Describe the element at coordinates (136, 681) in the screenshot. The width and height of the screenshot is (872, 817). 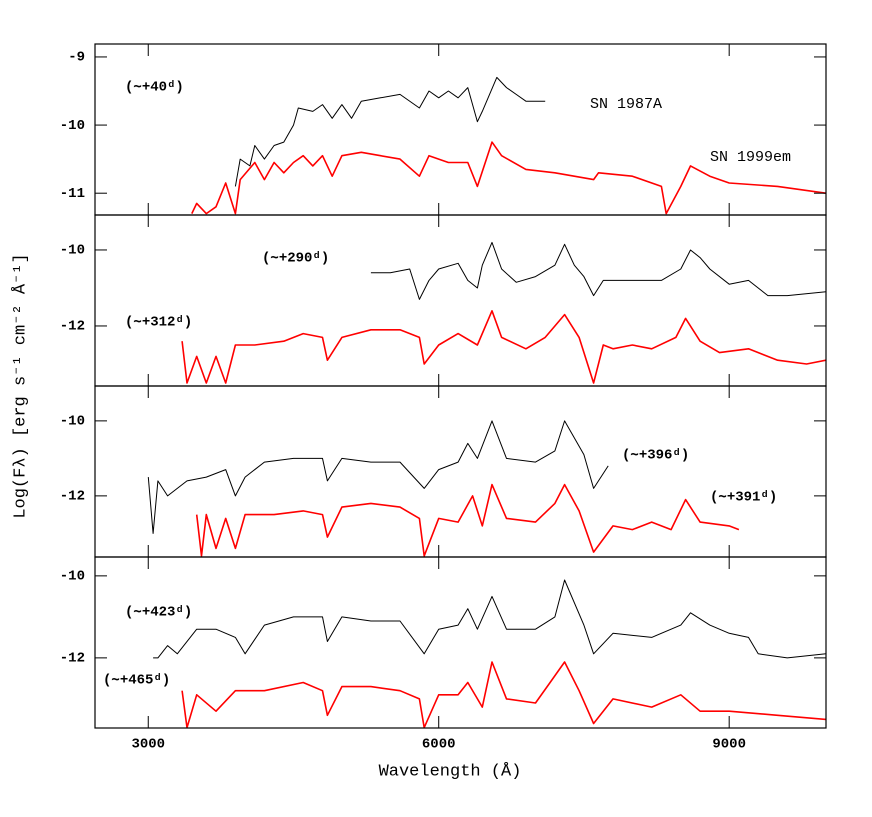
I see `epoch-label: (∼+465ᵈ)` at that location.